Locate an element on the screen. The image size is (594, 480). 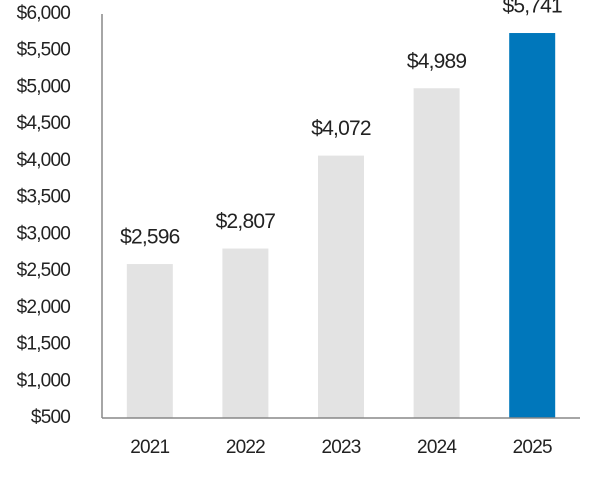
x-tick-label: 2022 is located at coordinates (245, 447).